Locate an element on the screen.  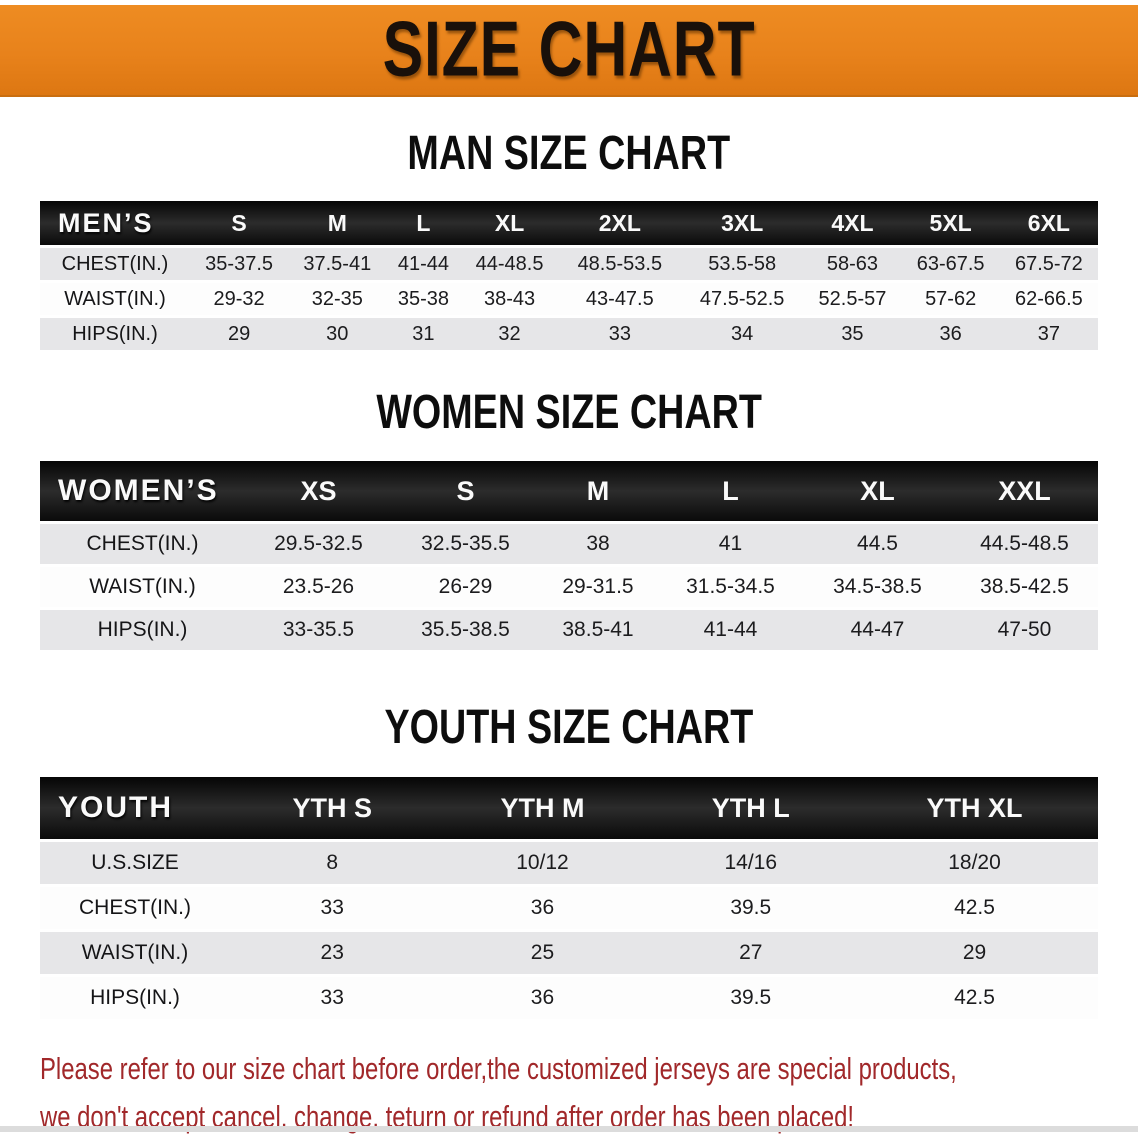
size-value-cell: 26-29 is located at coordinates (465, 587).